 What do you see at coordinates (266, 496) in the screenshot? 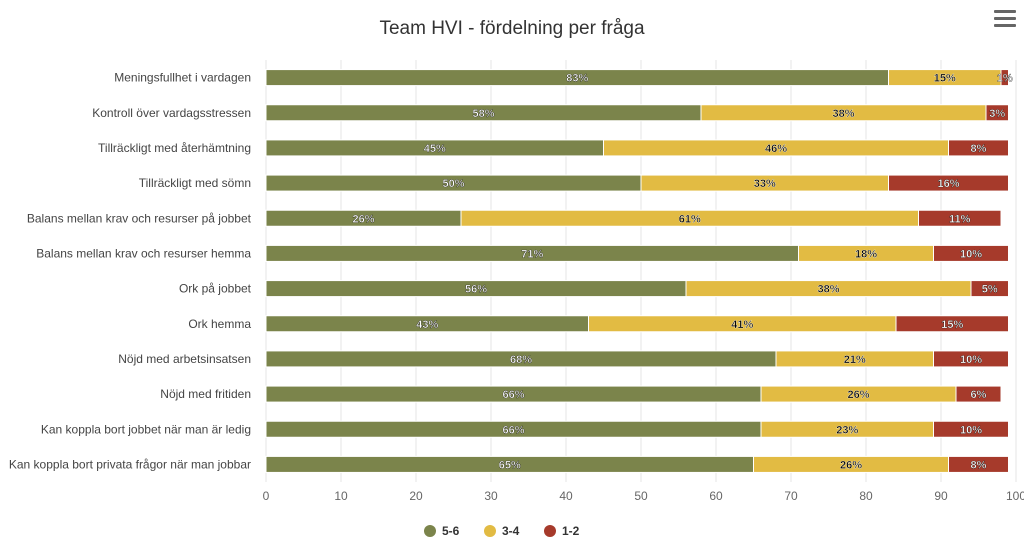
I see `x-tick-label: 0` at bounding box center [266, 496].